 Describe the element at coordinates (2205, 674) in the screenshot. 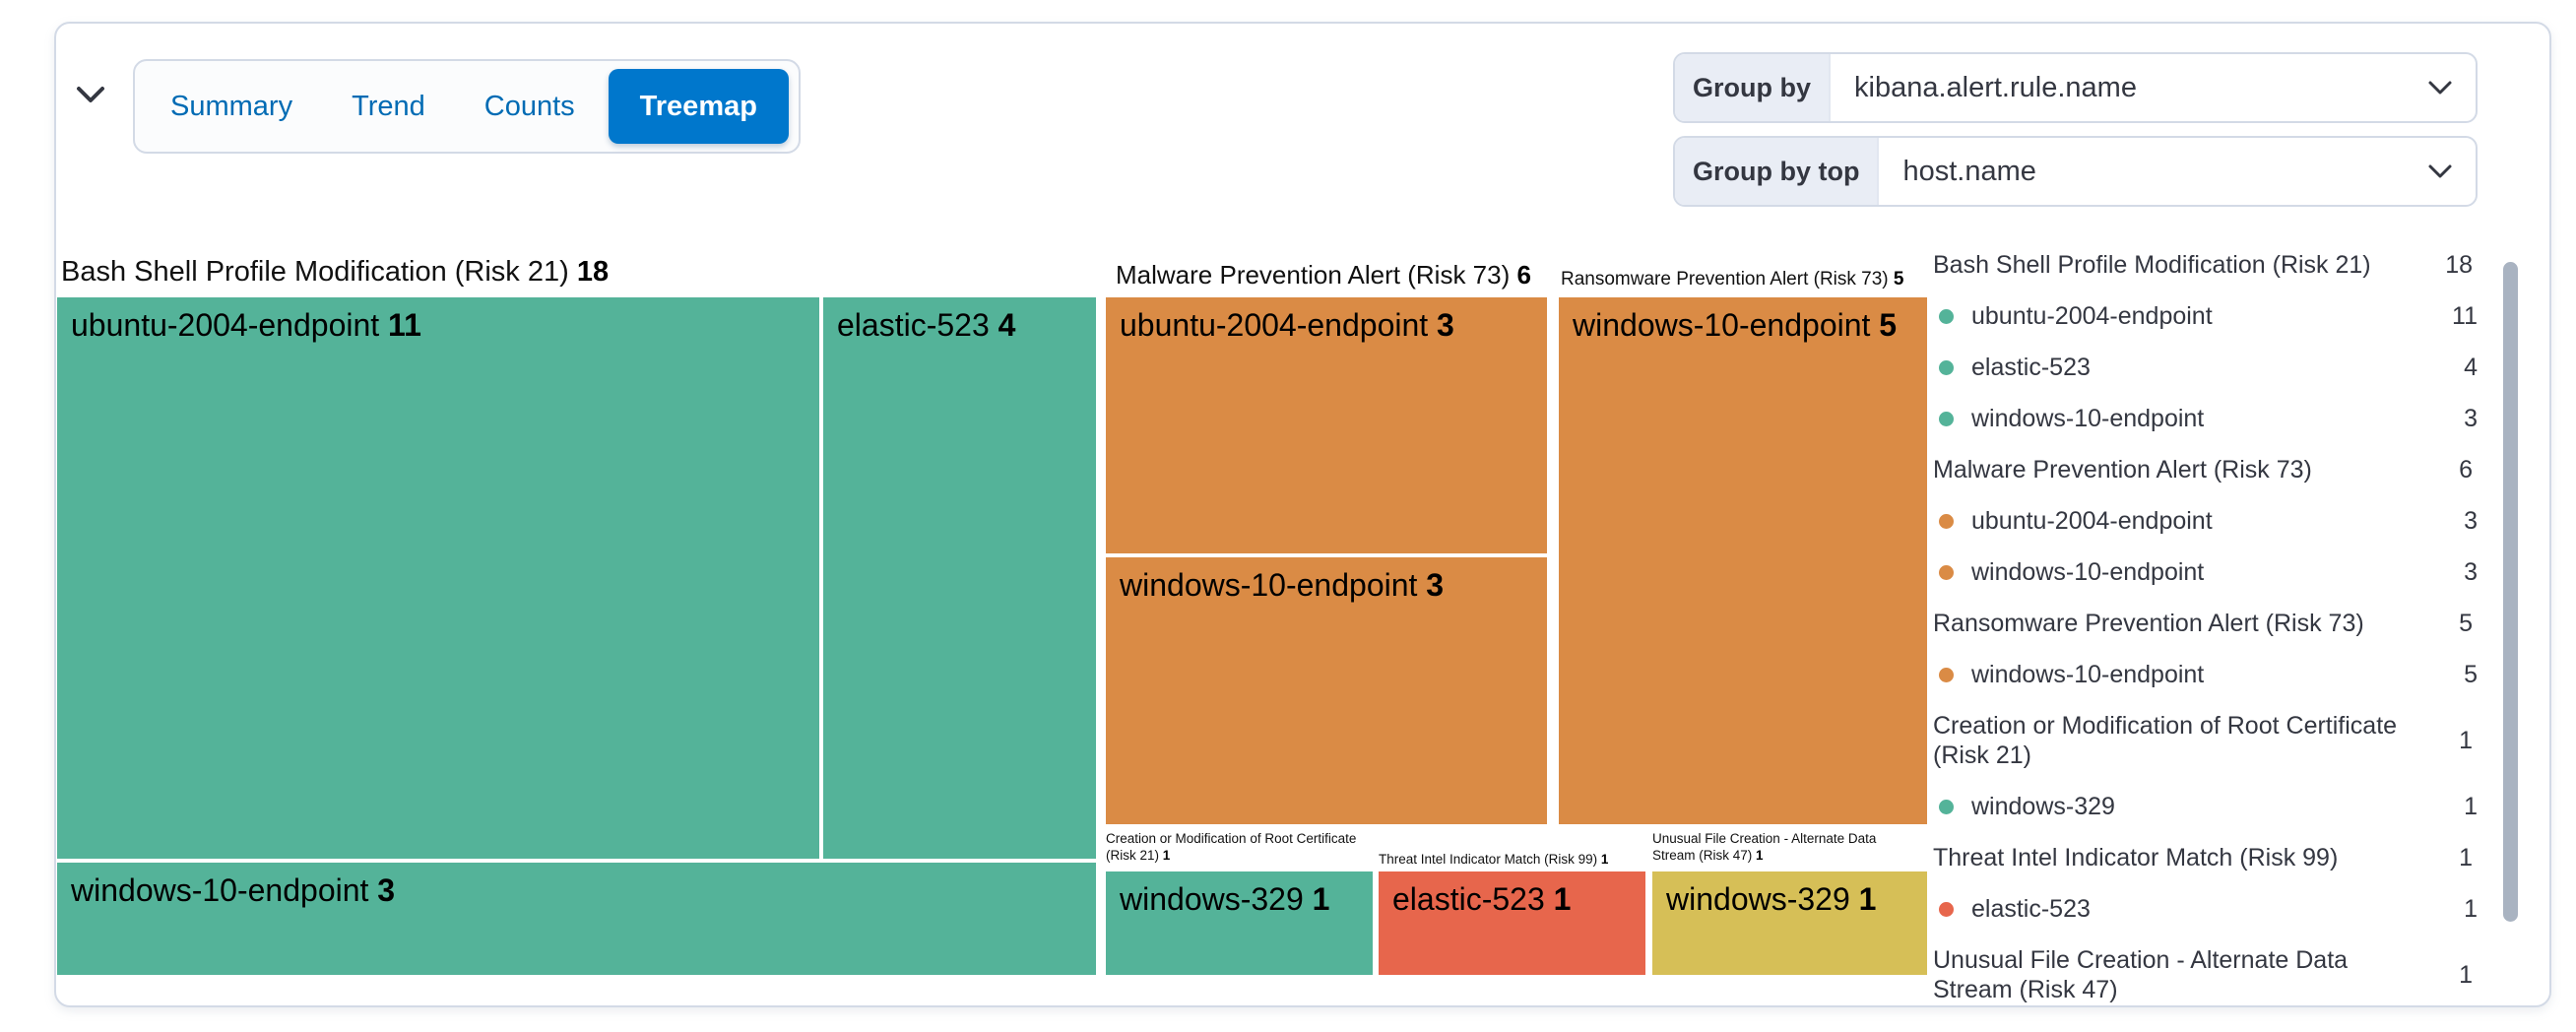

I see `legend-item-row: windows-10-endpoint 5` at that location.